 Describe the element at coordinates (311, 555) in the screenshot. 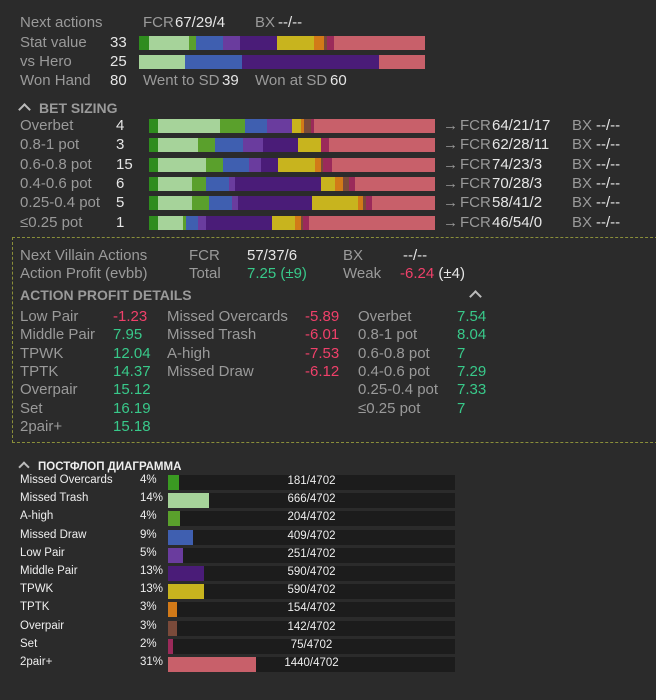

I see `postflop-bar-track: 251/4702` at that location.